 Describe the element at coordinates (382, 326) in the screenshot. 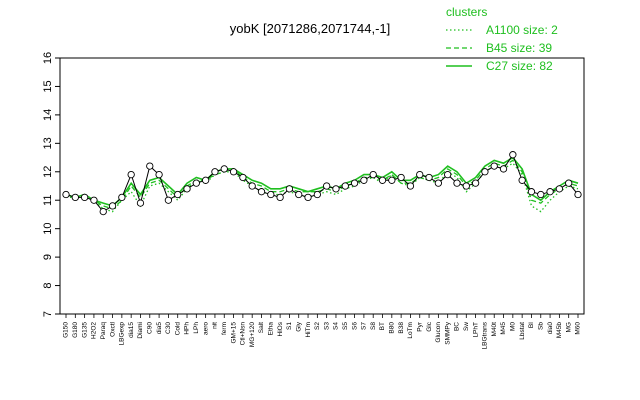

I see `x-tick-label: BT` at that location.